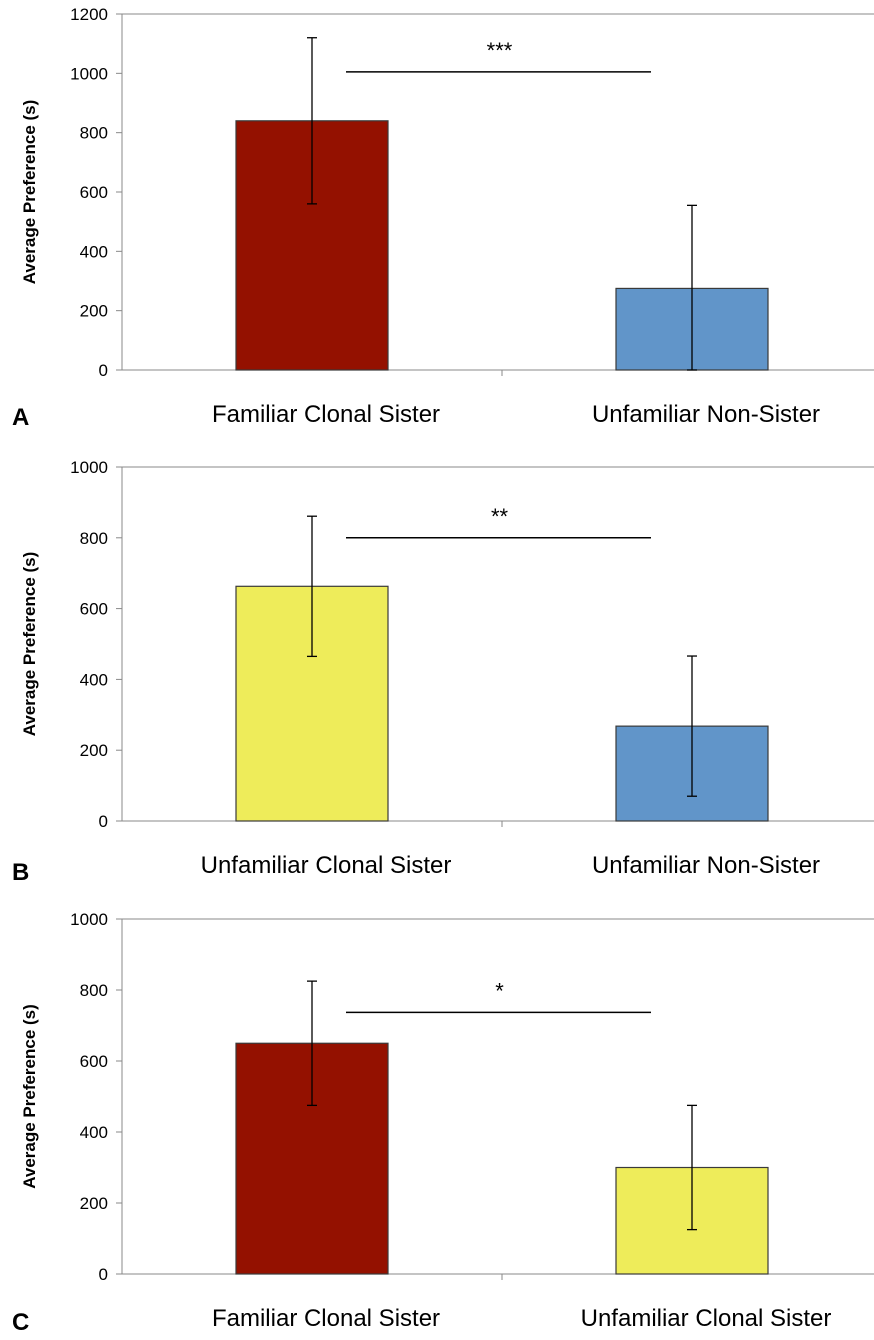  I want to click on y-tick-label: 1200, so click(89, 14).